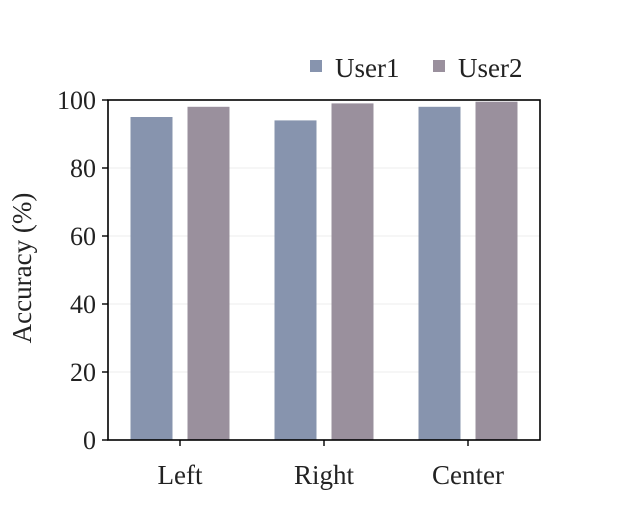  Describe the element at coordinates (82, 270) in the screenshot. I see `y-axis-ticks: 0 20 40 60 80 100` at that location.